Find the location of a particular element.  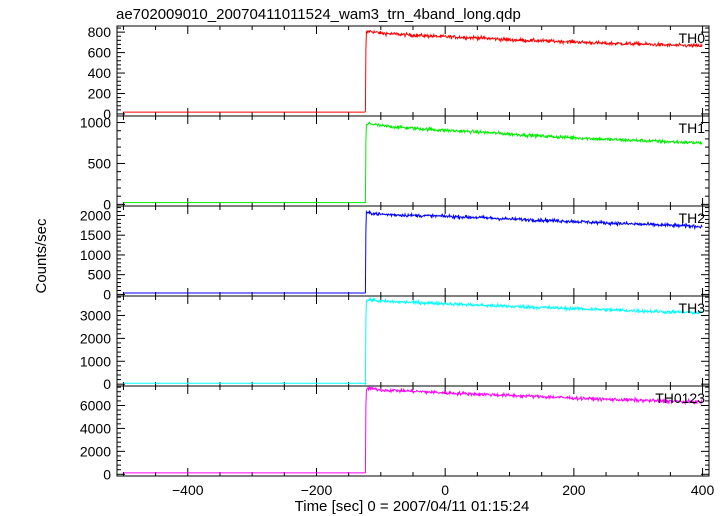

panel-label-th0123: TH0123 is located at coordinates (680, 398).